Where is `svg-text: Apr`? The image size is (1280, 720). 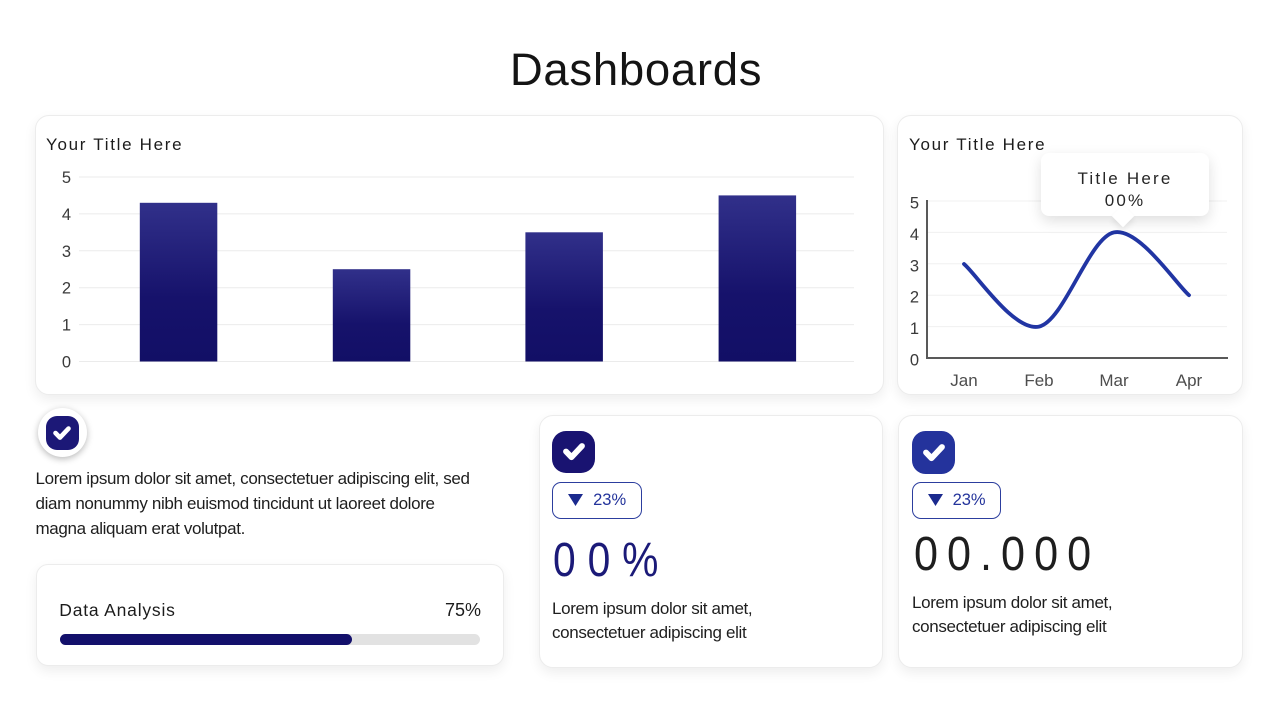
svg-text: Apr is located at coordinates (1189, 380).